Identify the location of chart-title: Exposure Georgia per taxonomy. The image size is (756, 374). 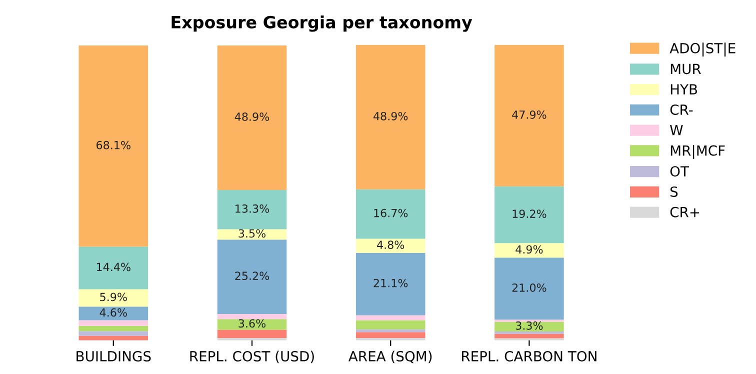
(322, 24).